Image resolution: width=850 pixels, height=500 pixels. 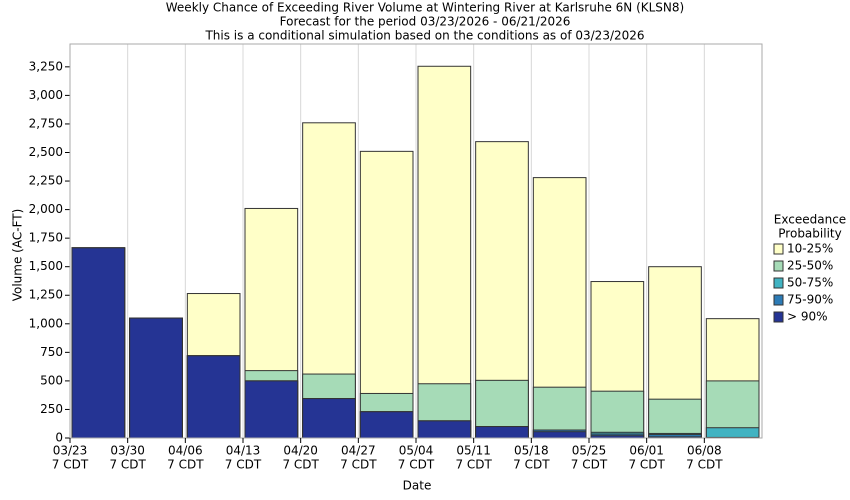 I want to click on y-tick-label: 1,250, so click(x=46, y=295).